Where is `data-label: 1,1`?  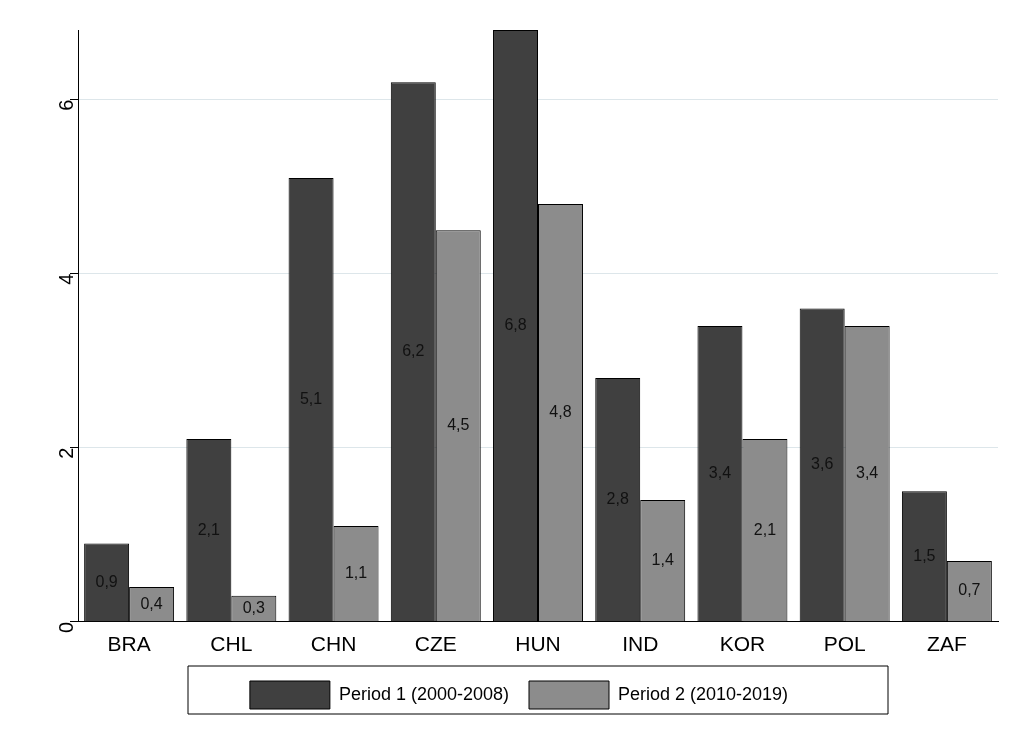 data-label: 1,1 is located at coordinates (356, 573).